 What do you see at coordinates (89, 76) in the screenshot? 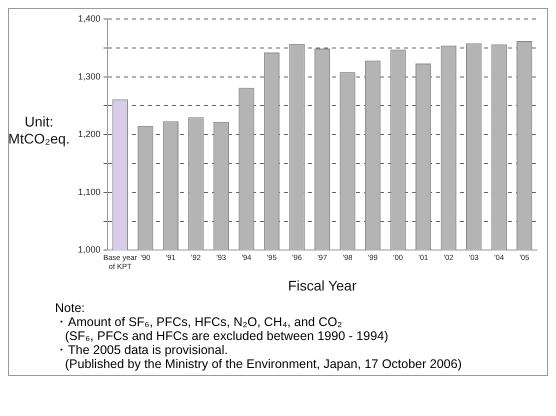
I see `y-tick-label: 1,300` at bounding box center [89, 76].